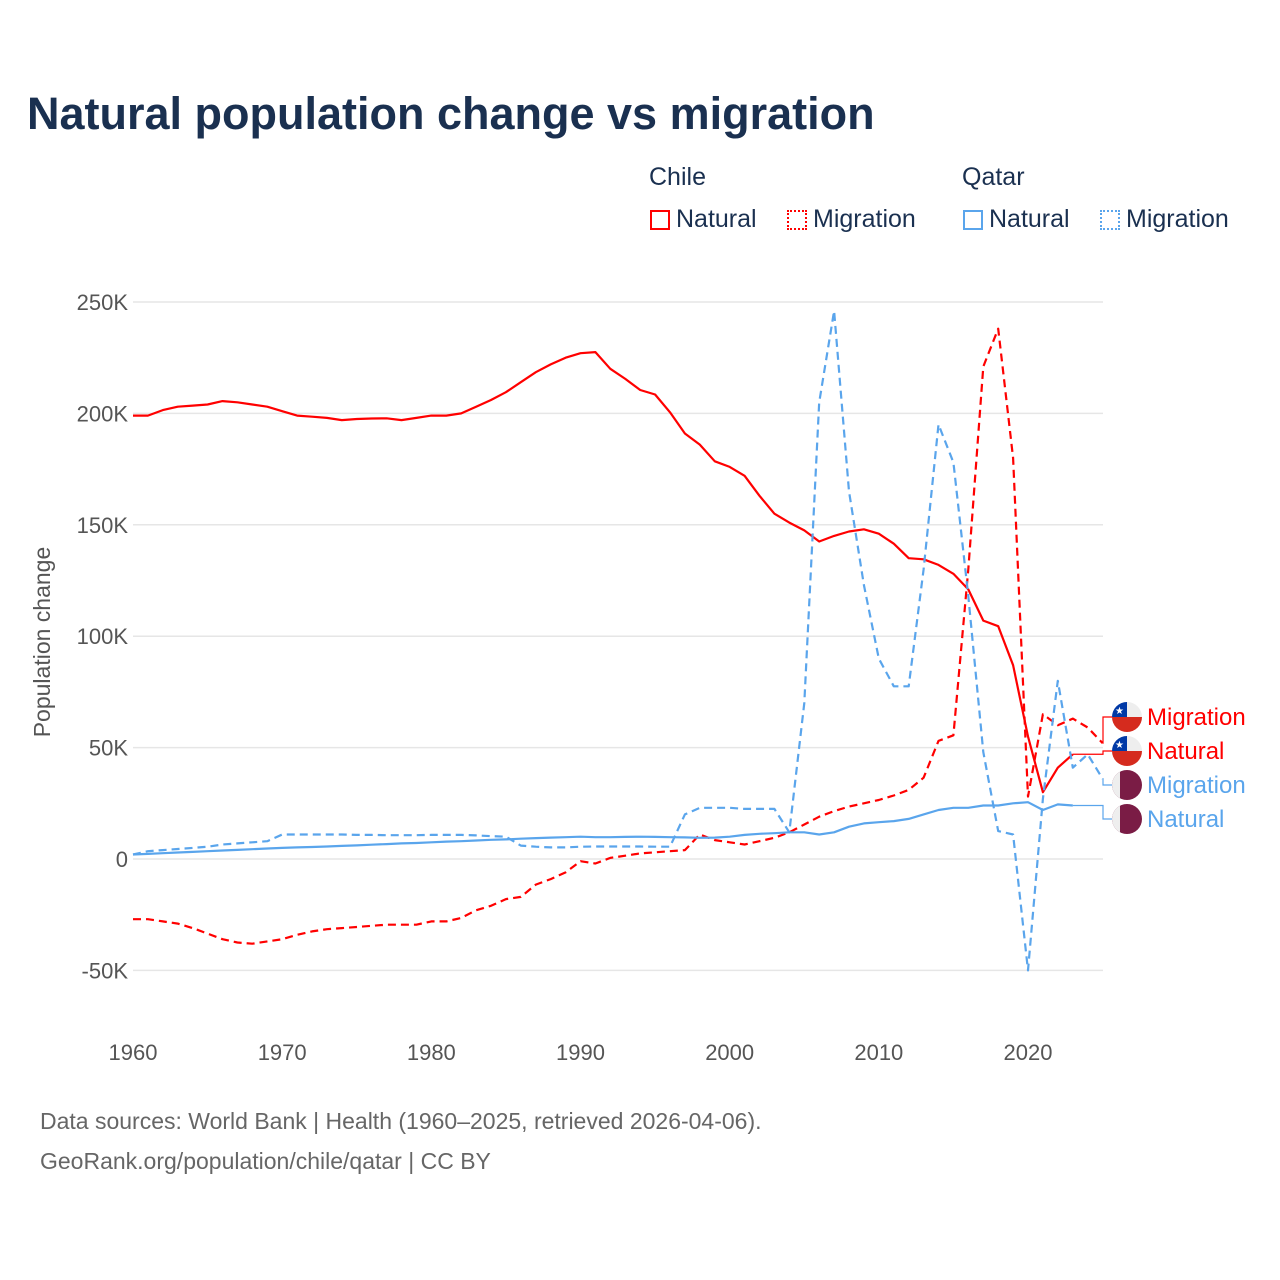  What do you see at coordinates (677, 177) in the screenshot?
I see `legend-group-chile: Chile` at bounding box center [677, 177].